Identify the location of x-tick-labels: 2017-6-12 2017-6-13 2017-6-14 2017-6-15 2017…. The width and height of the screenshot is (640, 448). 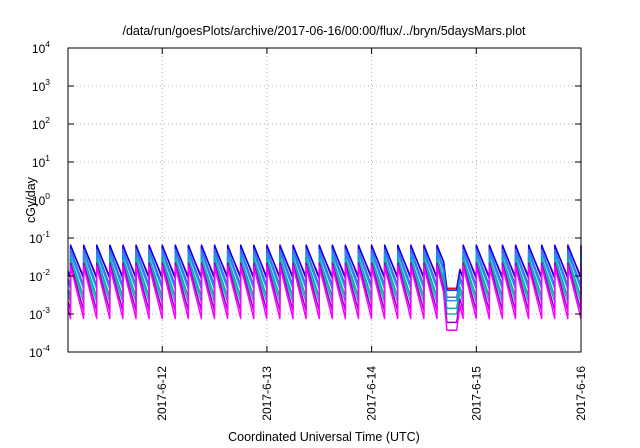
(371, 393).